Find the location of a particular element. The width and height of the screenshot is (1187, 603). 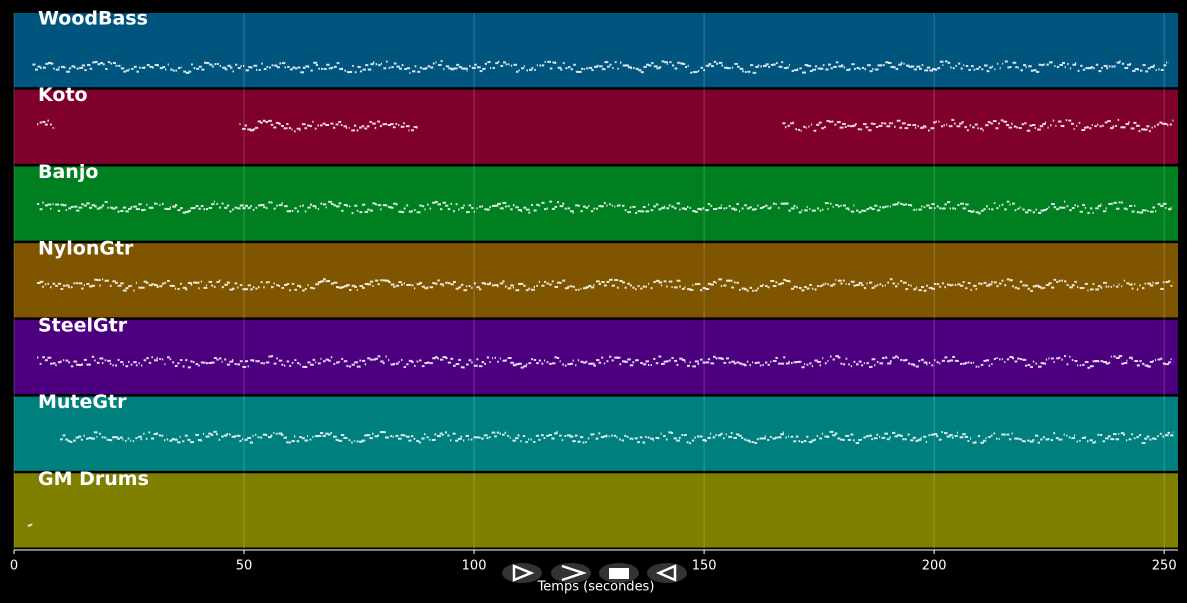

play-button is located at coordinates (522, 573).